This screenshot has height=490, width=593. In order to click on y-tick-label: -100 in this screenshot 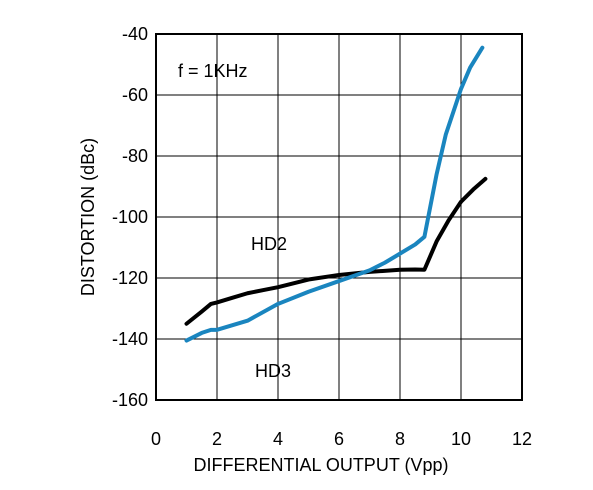, I will do `click(130, 217)`.